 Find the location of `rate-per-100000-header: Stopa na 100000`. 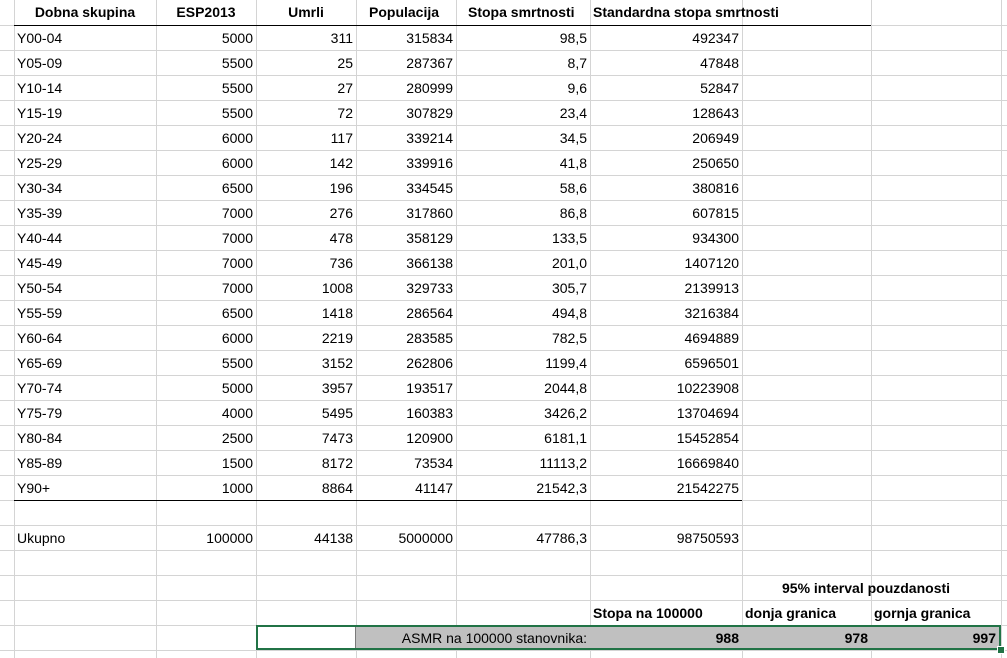

rate-per-100000-header: Stopa na 100000 is located at coordinates (648, 613).